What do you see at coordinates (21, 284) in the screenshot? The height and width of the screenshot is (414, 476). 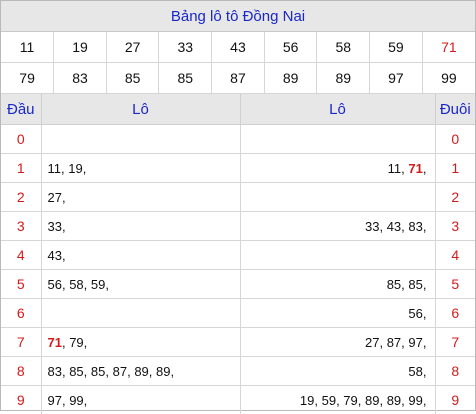 I see `dau-digit: 5` at bounding box center [21, 284].